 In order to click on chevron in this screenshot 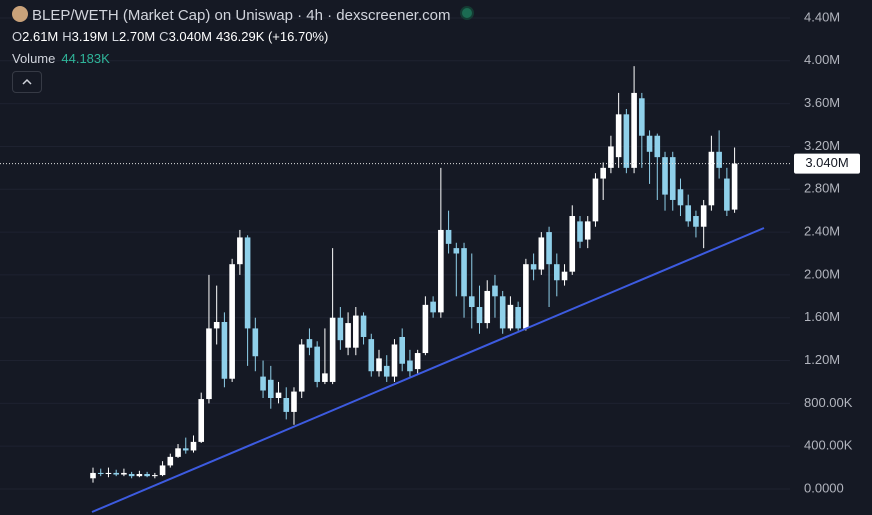, I will do `click(27, 81)`.